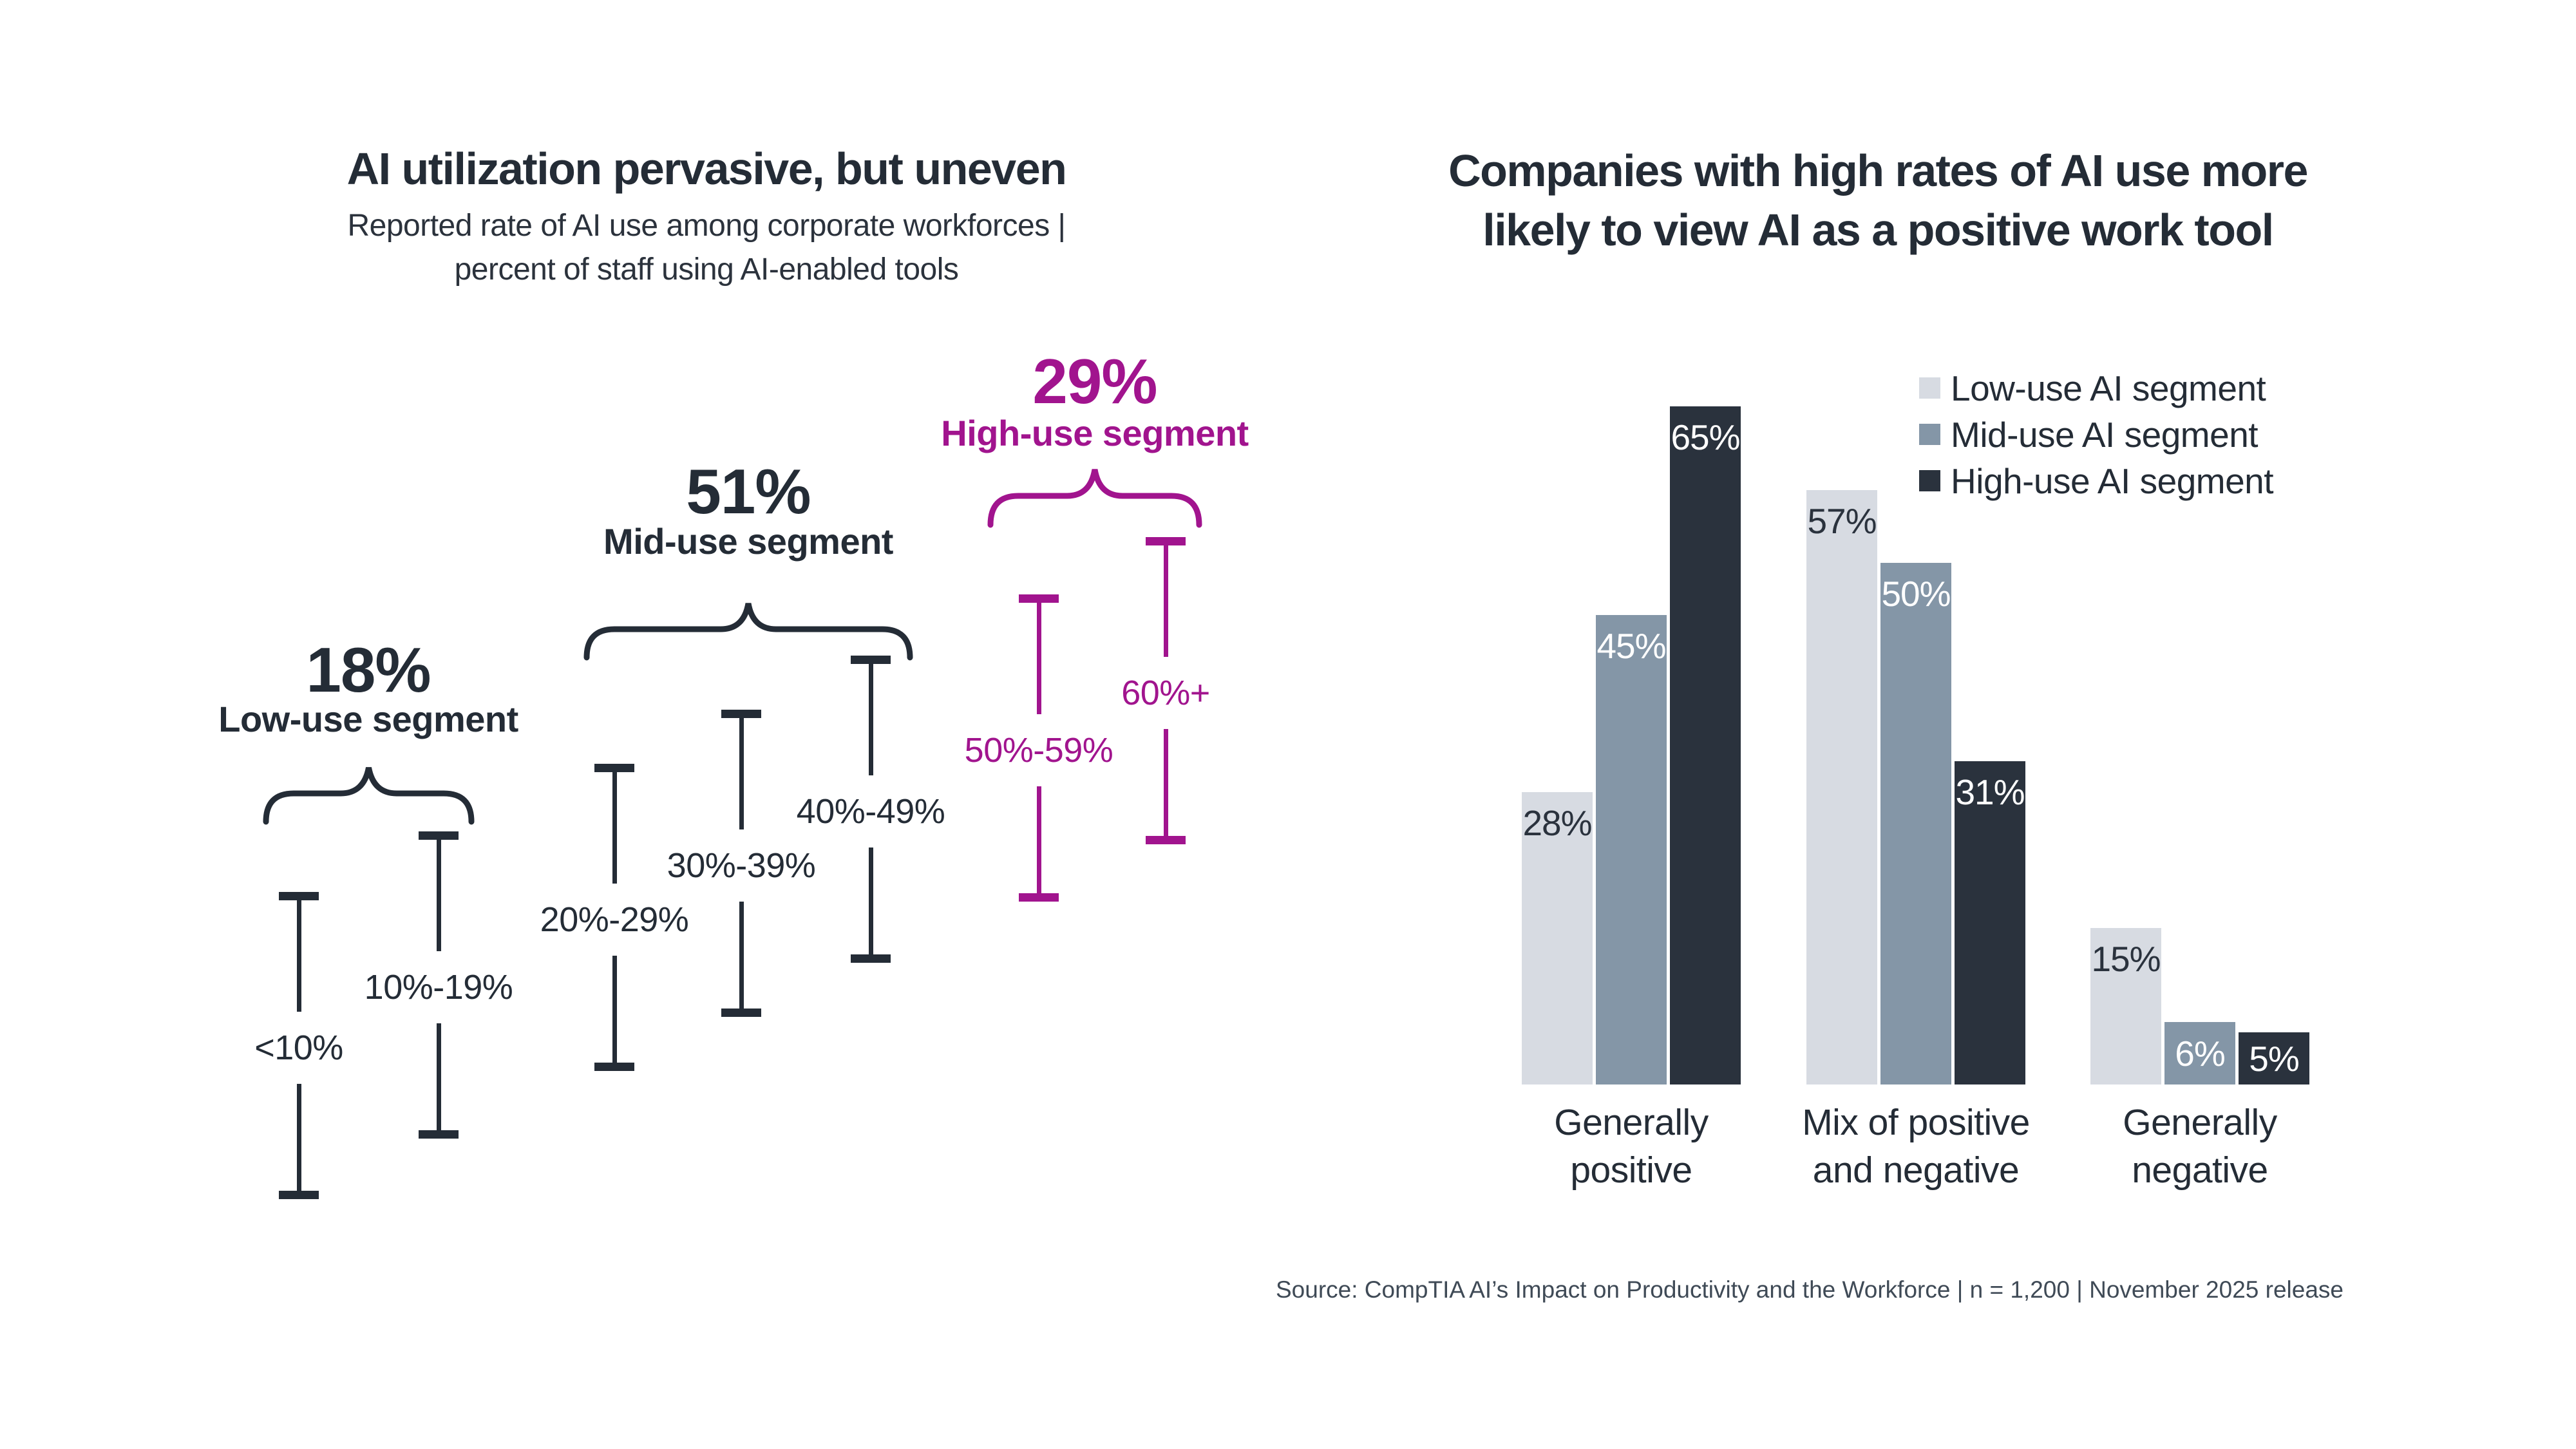 Image resolution: width=2576 pixels, height=1449 pixels. I want to click on bar-high-use: 5%, so click(2274, 1058).